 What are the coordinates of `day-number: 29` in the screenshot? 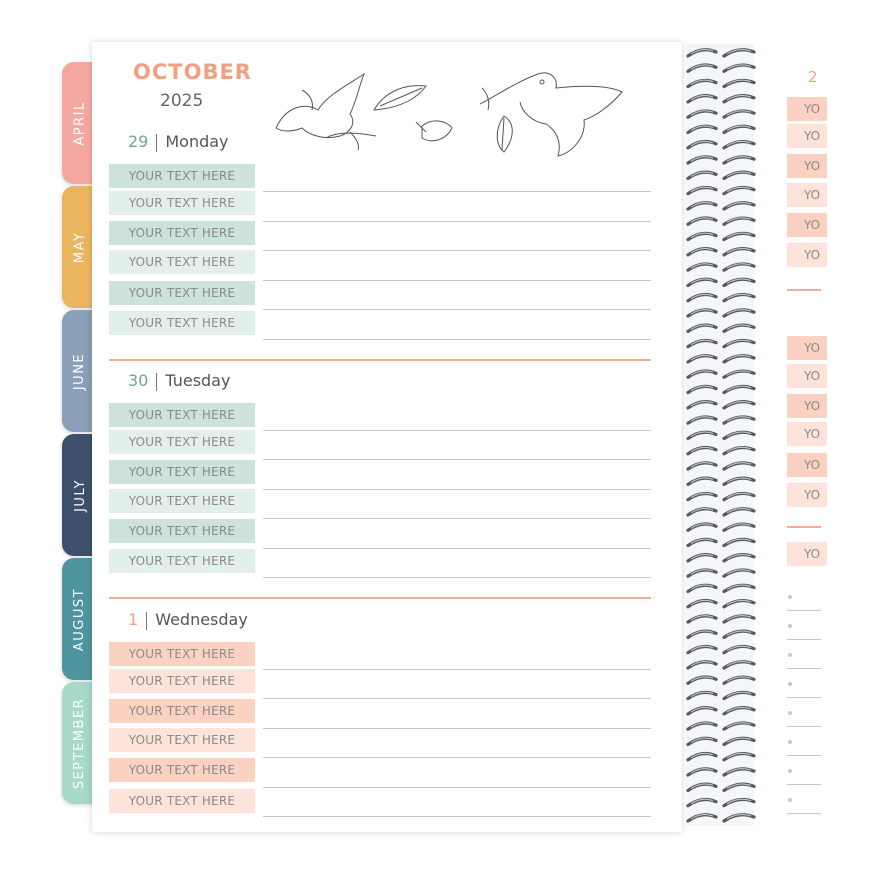 It's located at (138, 141).